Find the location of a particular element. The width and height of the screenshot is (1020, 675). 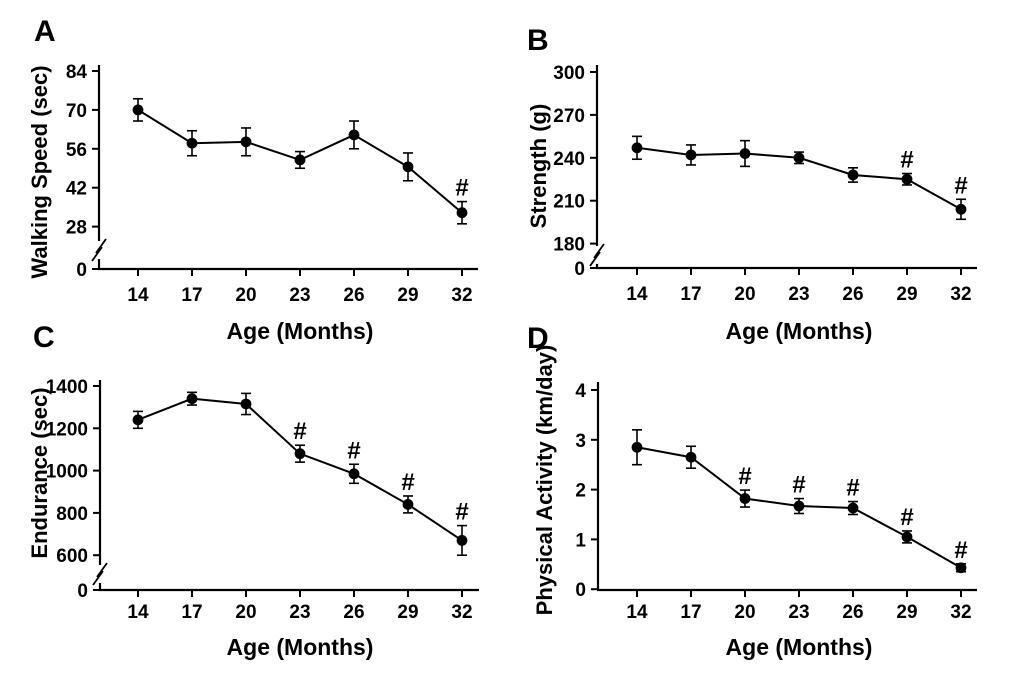

y-tick-label: 1 is located at coordinates (580, 540).